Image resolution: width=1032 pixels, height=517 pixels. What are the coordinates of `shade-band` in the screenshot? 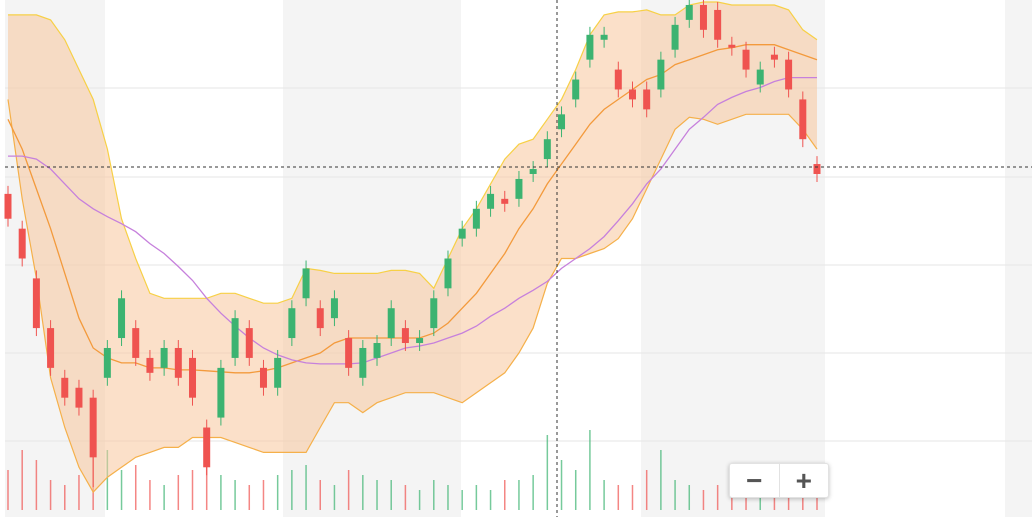 It's located at (1018, 258).